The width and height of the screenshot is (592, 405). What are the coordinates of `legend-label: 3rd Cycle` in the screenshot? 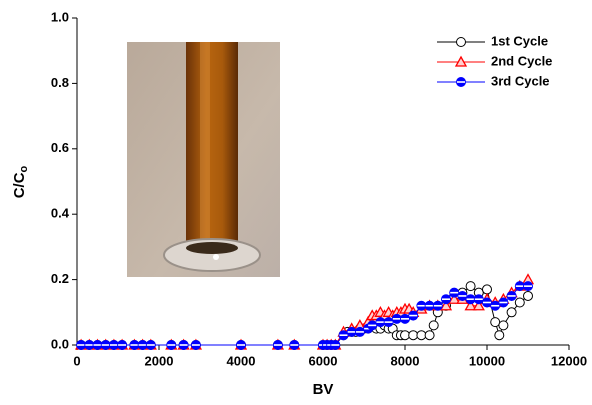 It's located at (520, 80).